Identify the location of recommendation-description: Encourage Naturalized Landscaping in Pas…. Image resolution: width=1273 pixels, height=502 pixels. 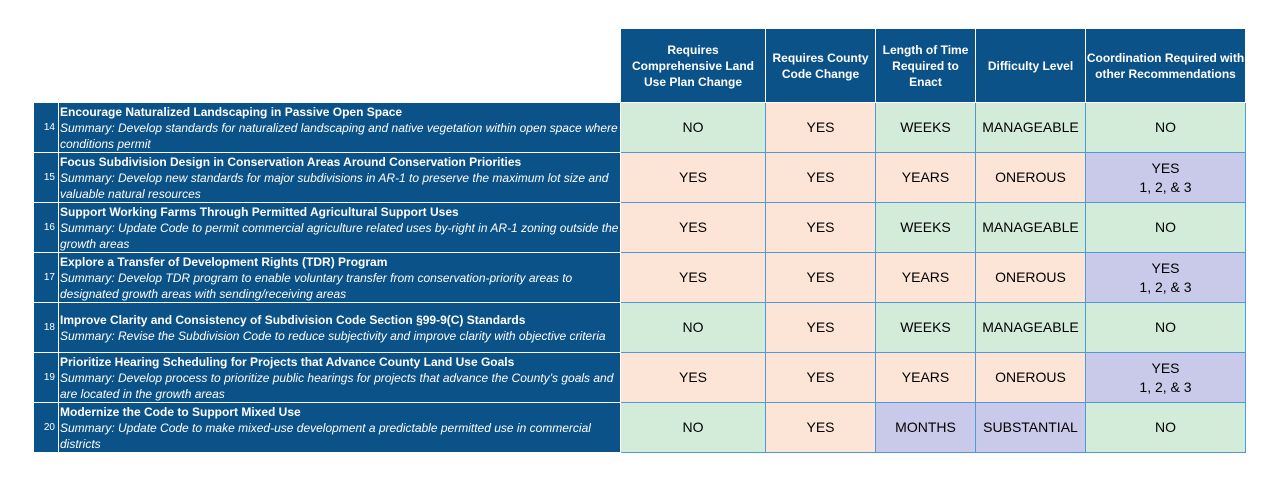
(339, 127).